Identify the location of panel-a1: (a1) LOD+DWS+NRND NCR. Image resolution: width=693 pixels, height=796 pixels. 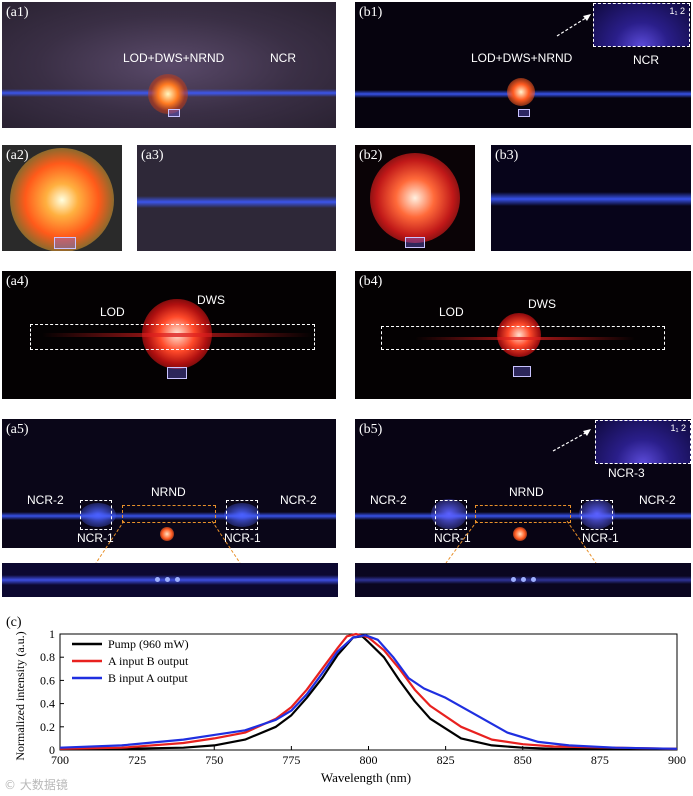
(169, 65).